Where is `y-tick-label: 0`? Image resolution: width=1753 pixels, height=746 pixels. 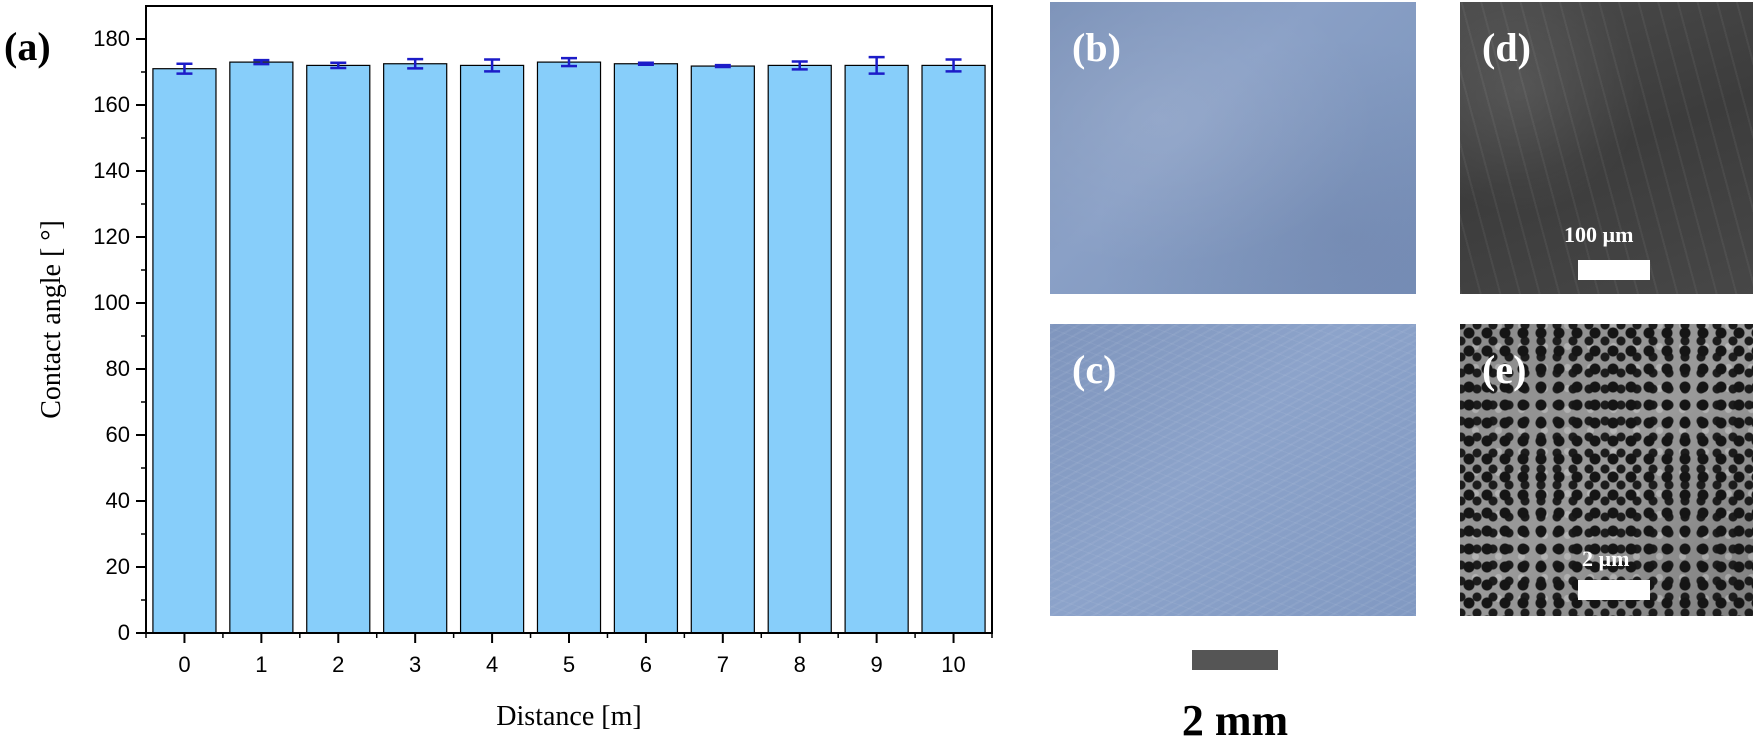
y-tick-label: 0 is located at coordinates (124, 632).